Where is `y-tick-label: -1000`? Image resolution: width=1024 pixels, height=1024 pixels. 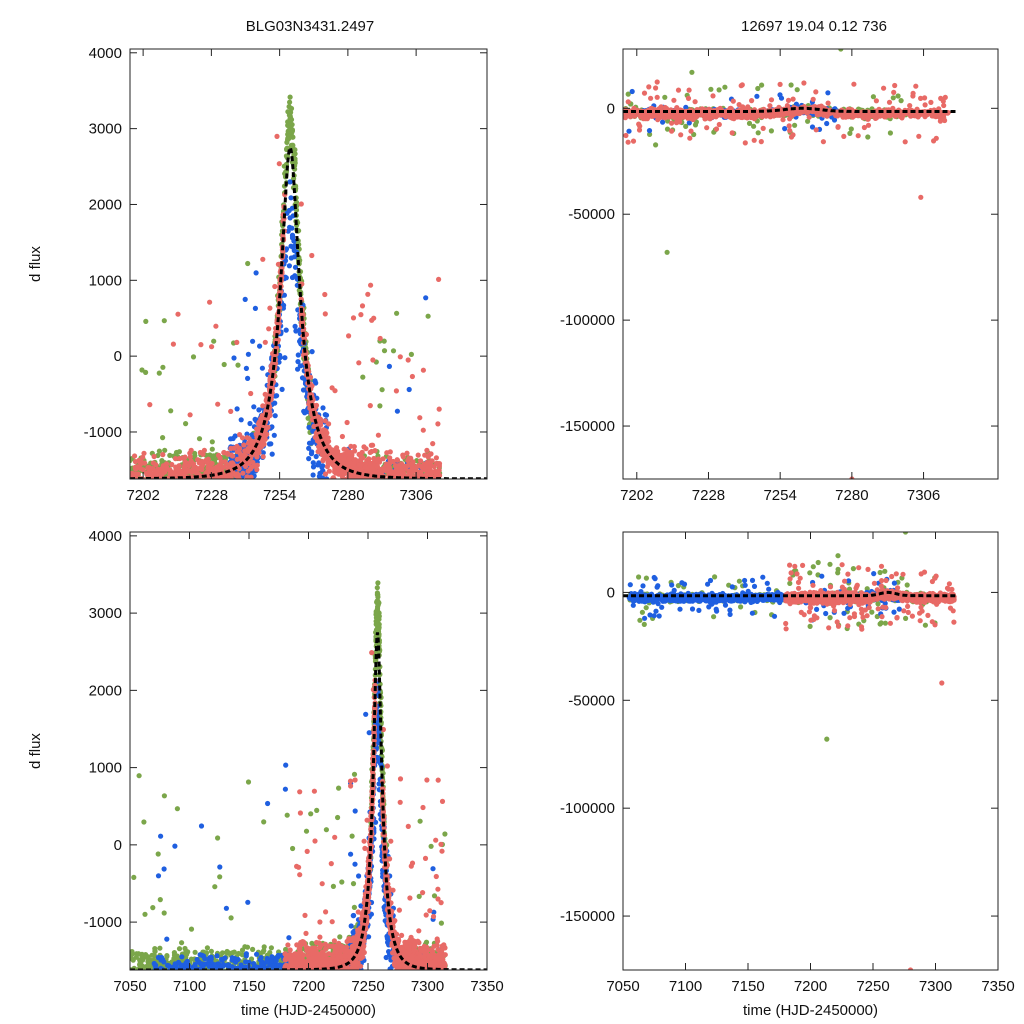
y-tick-label: -1000 is located at coordinates (103, 432).